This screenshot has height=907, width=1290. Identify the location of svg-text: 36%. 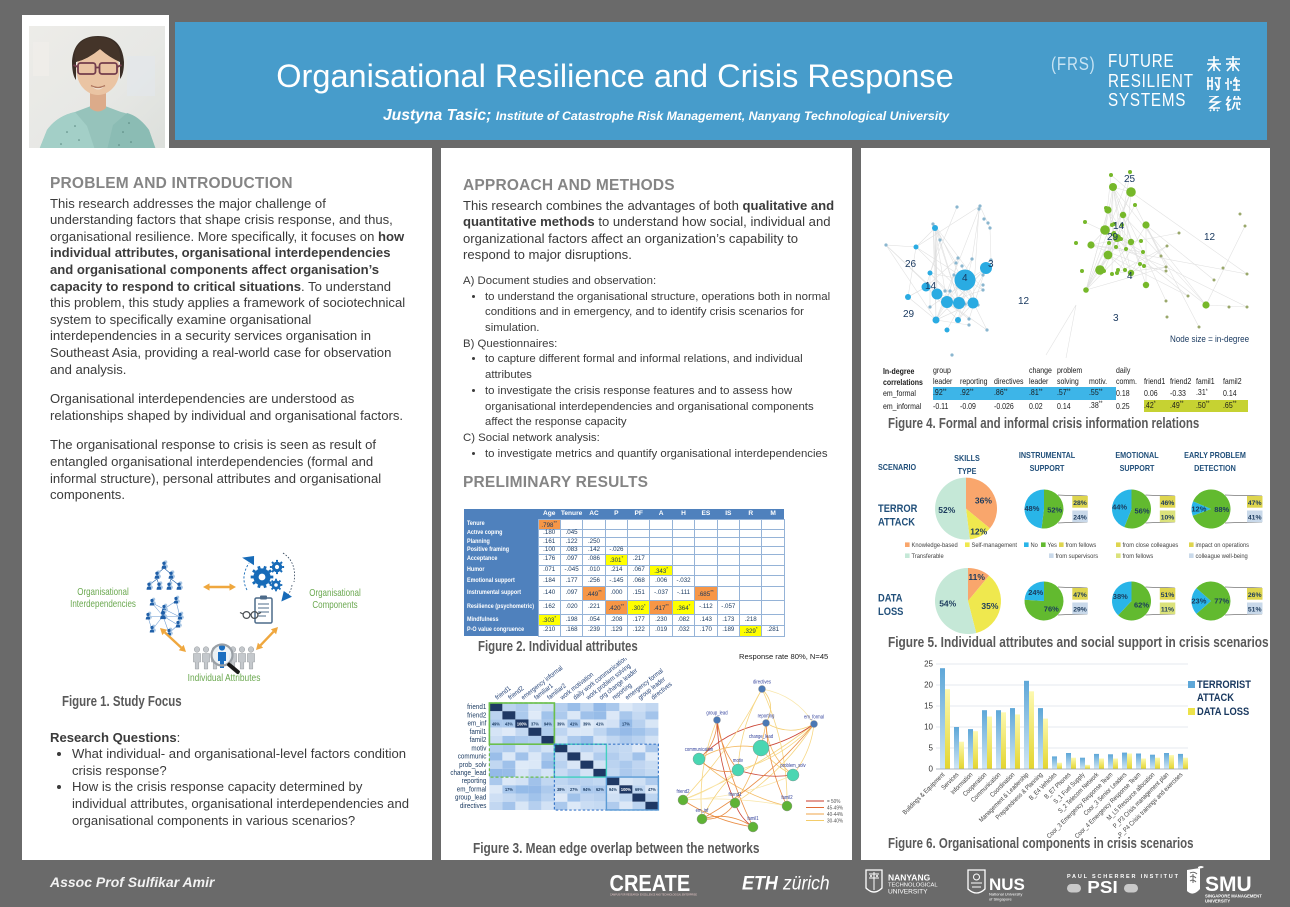
(983, 500).